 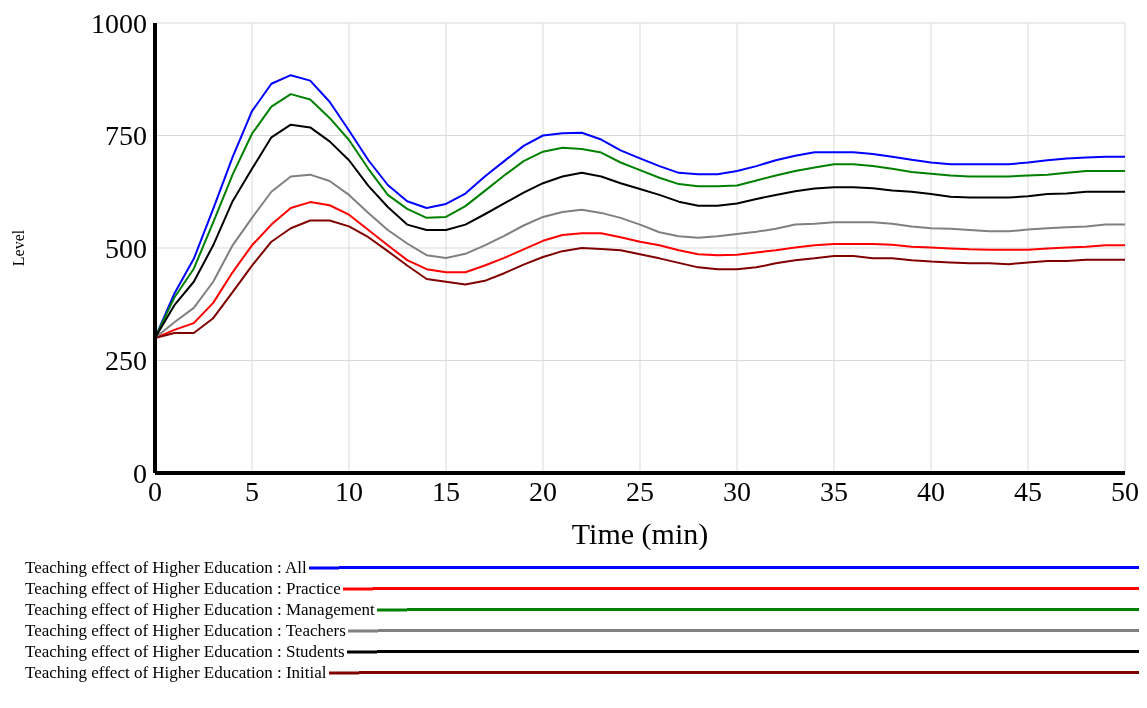 What do you see at coordinates (185, 630) in the screenshot?
I see `legend-label: Teaching effect of Higher Education : Teachers` at bounding box center [185, 630].